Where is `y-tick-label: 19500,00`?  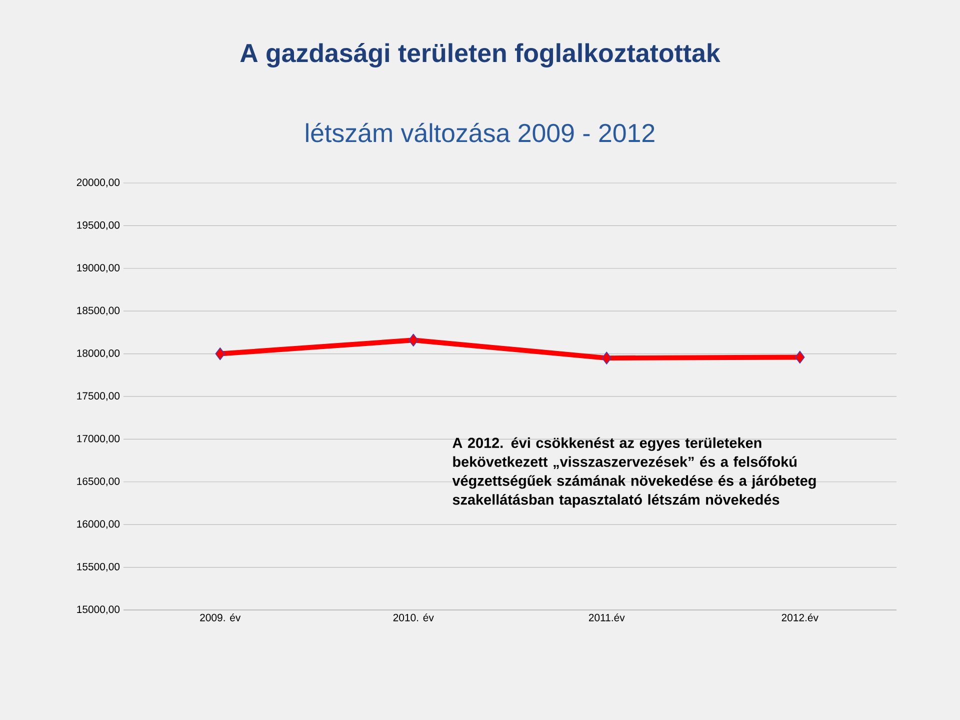
y-tick-label: 19500,00 is located at coordinates (98, 225).